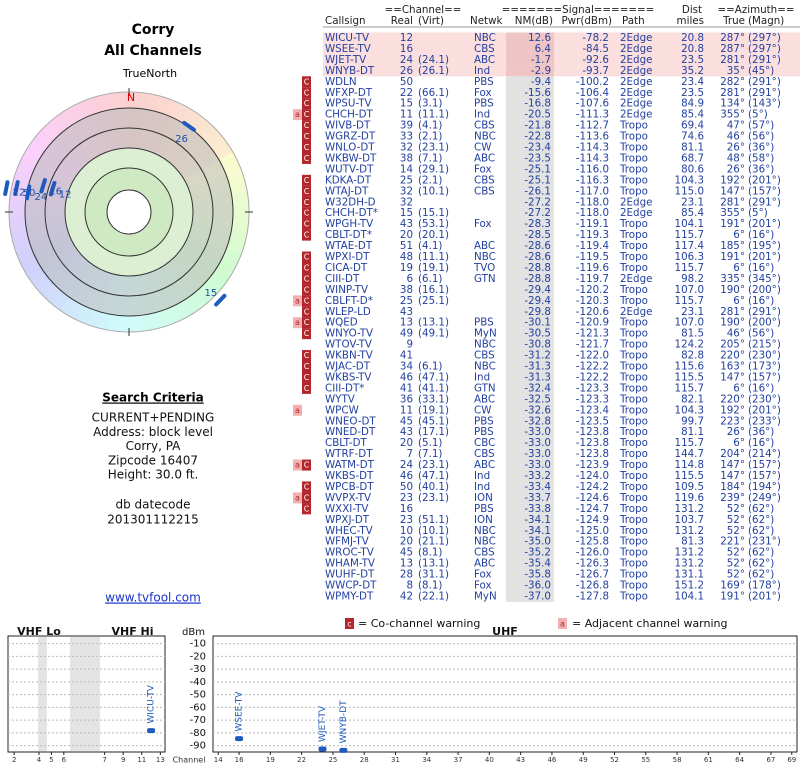 This screenshot has height=768, width=800. Describe the element at coordinates (406, 410) in the screenshot. I see `cell-real: 11` at that location.